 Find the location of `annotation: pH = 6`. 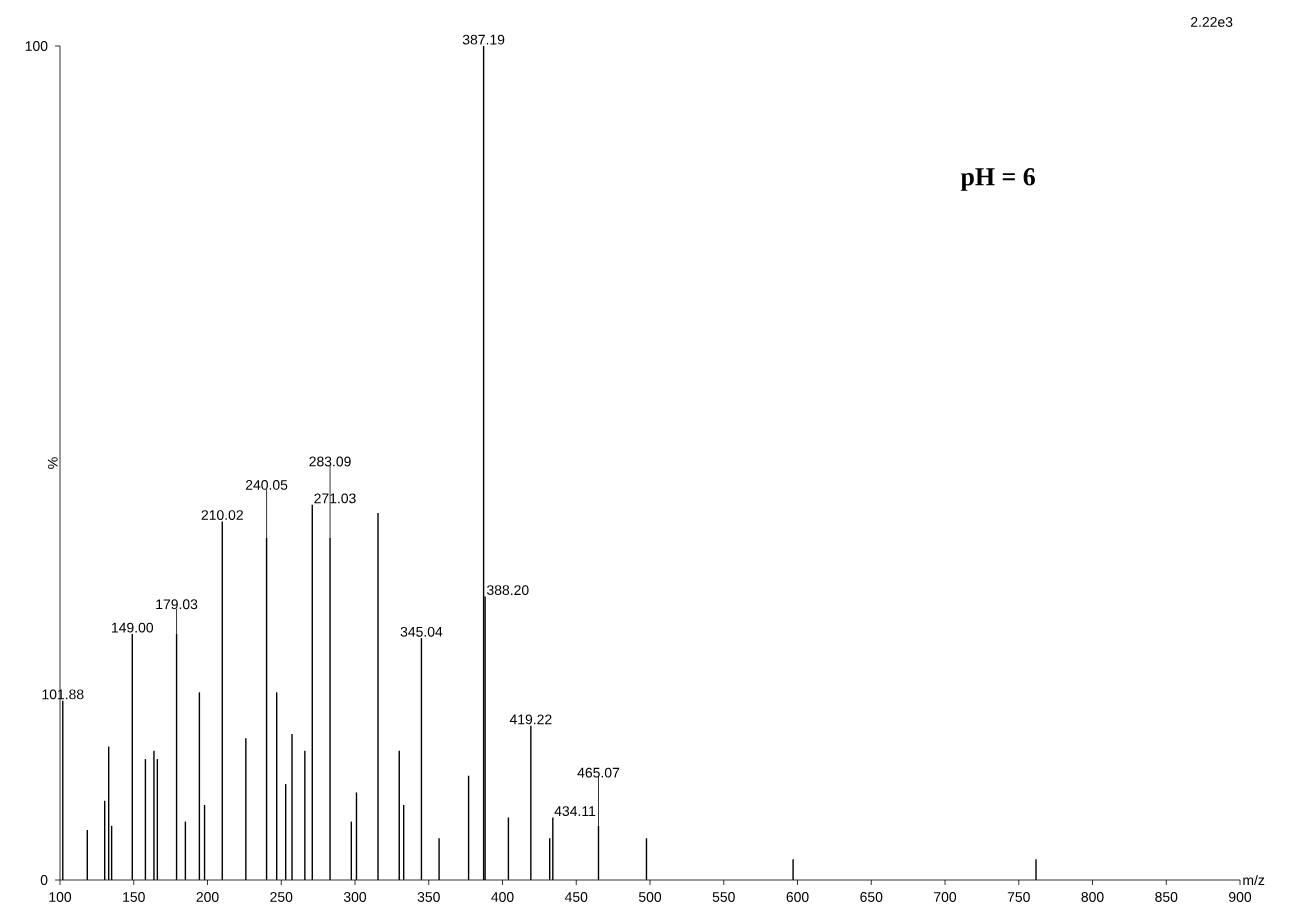

annotation: pH = 6 is located at coordinates (997, 179).